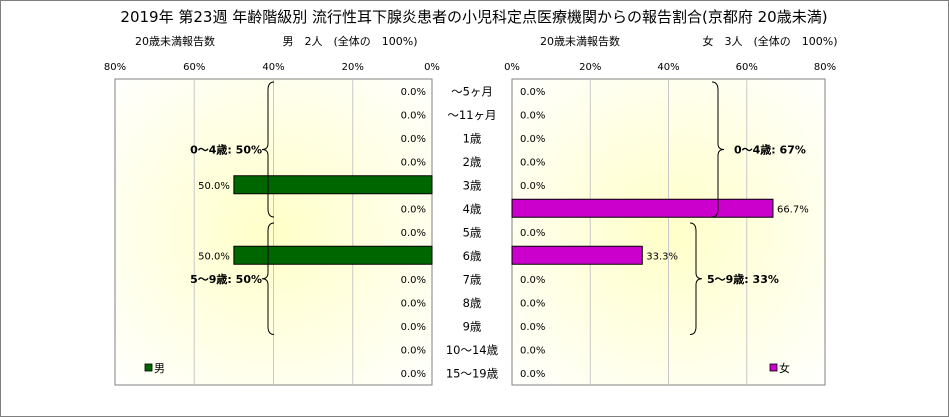  I want to click on female-tick-label: 60%, so click(747, 67).